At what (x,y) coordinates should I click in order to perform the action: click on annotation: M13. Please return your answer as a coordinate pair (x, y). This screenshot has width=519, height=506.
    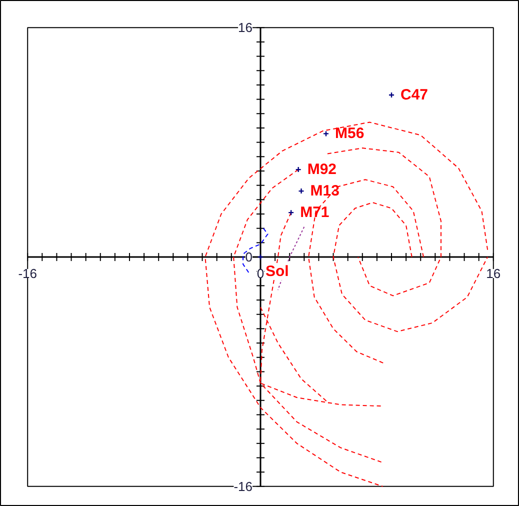
    Looking at the image, I should click on (325, 191).